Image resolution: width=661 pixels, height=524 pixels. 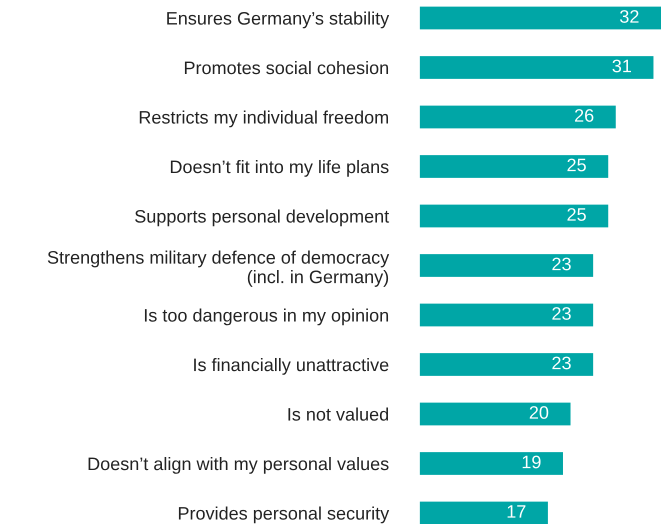 What do you see at coordinates (238, 465) in the screenshot?
I see `y-tick-label: Doesn’t align with my personal values` at bounding box center [238, 465].